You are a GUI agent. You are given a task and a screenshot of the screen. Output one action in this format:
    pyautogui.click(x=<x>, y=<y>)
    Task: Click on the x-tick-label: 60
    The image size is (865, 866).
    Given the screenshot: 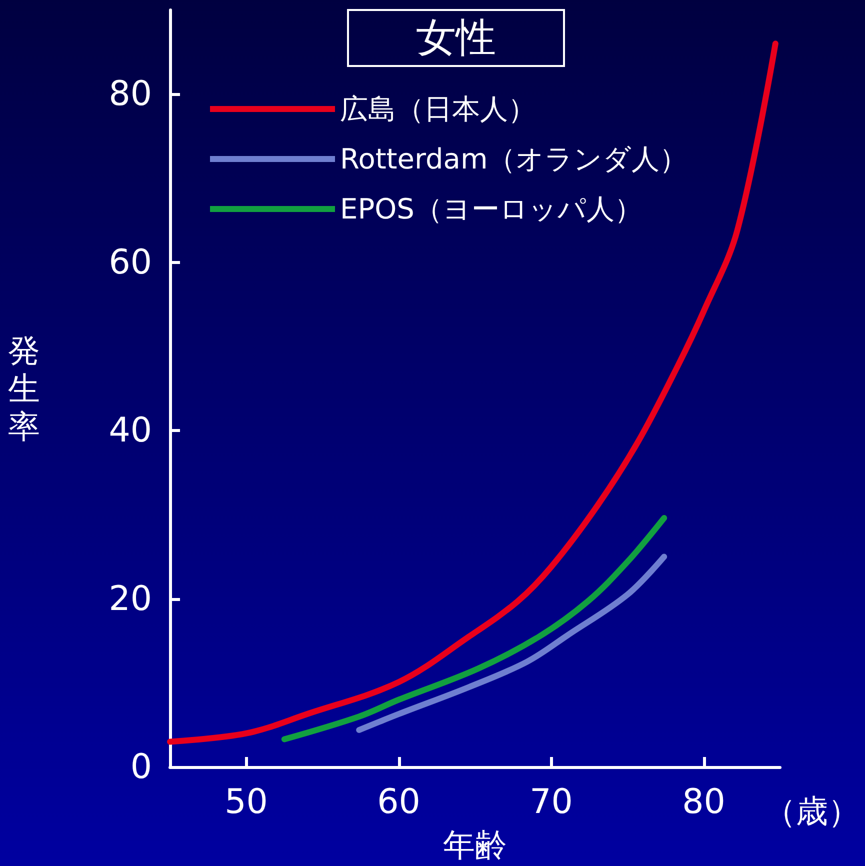 What is the action you would take?
    pyautogui.click(x=398, y=802)
    